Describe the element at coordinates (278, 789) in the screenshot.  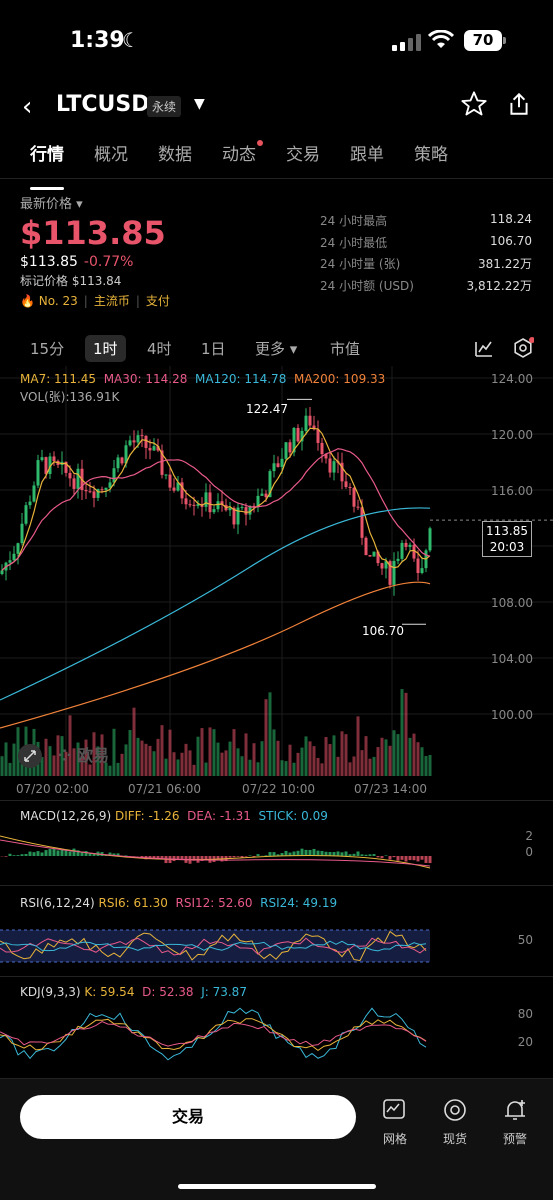
I see `x-tick: 07/22 10:00` at that location.